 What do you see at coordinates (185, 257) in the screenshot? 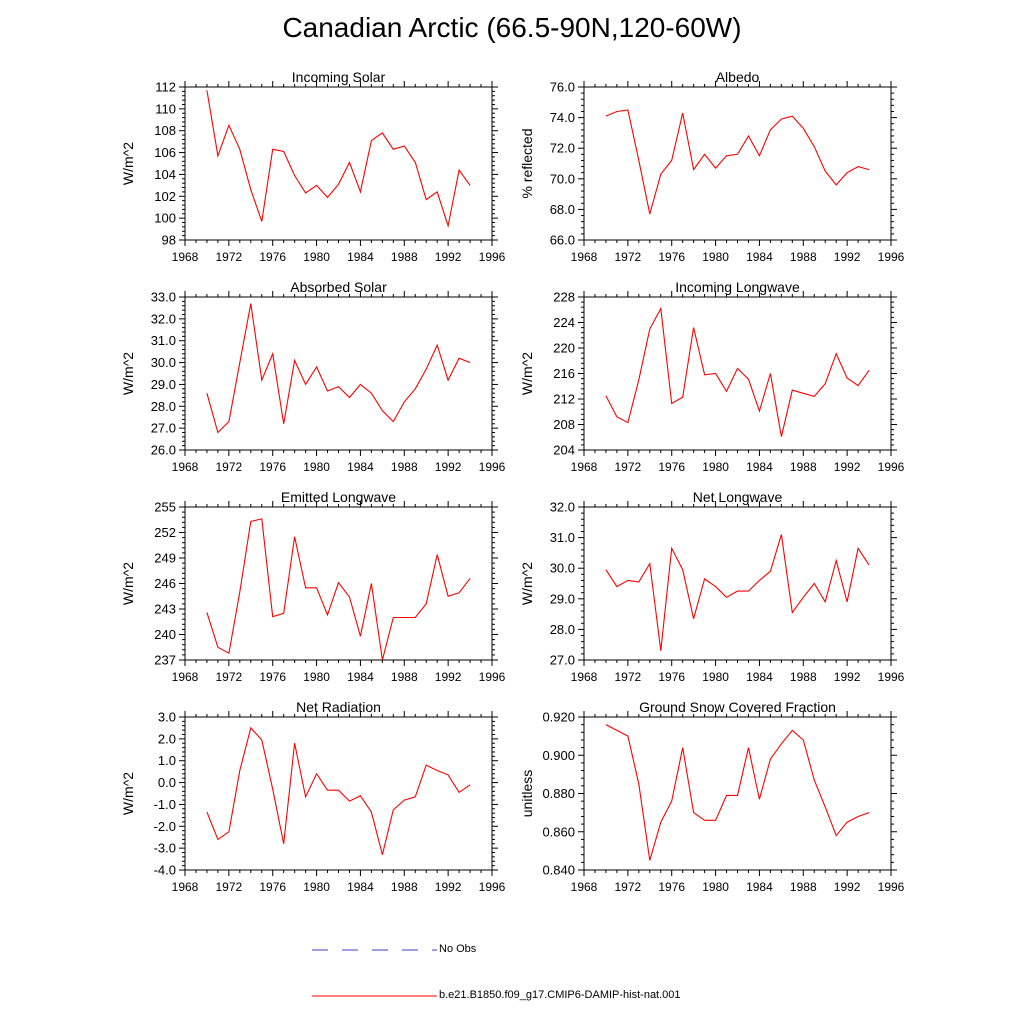
I see `panel-0-x-tick-label: 1968` at bounding box center [185, 257].